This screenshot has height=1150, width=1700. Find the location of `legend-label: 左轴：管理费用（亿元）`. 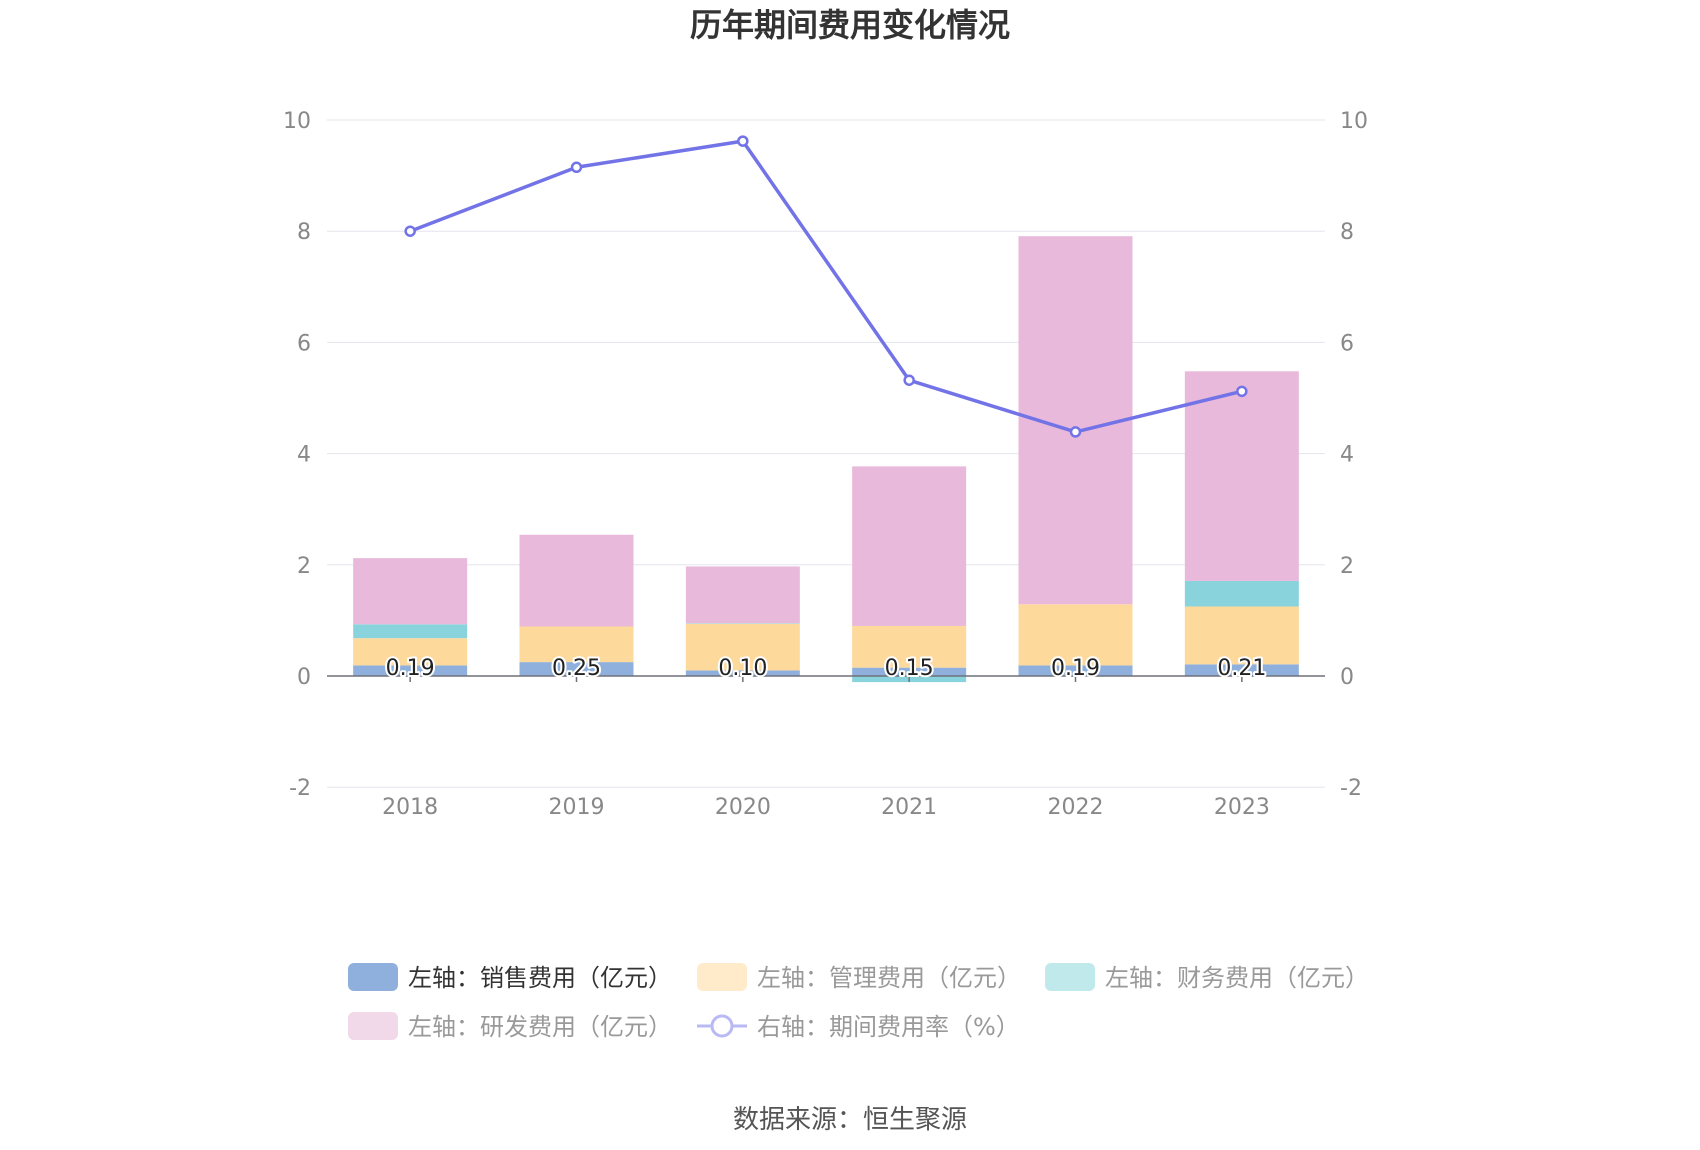

legend-label: 左轴：管理费用（亿元） is located at coordinates (889, 978).